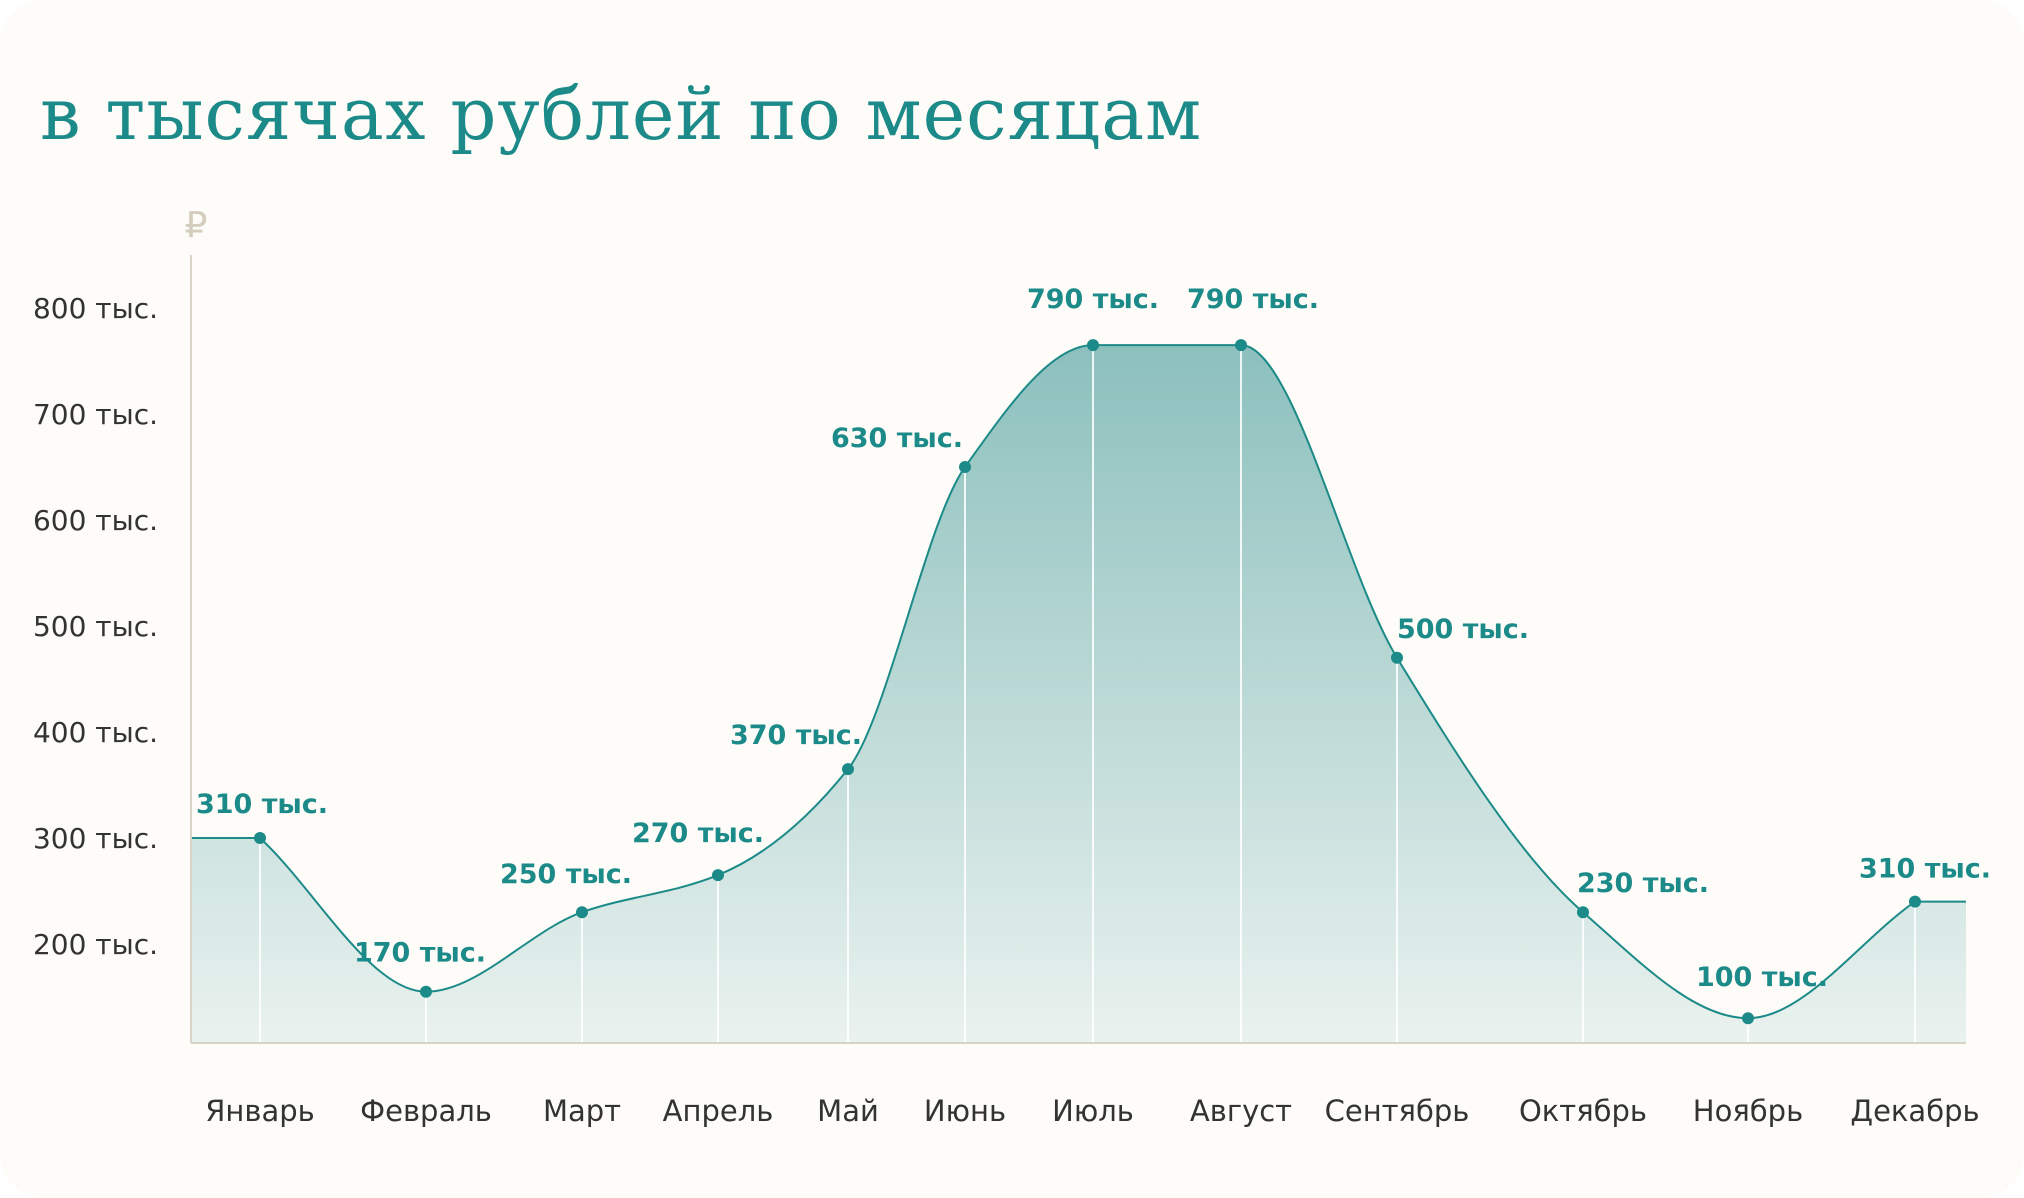 The width and height of the screenshot is (2024, 1198). Describe the element at coordinates (1643, 883) in the screenshot. I see `data-label: 230 тыс.` at that location.